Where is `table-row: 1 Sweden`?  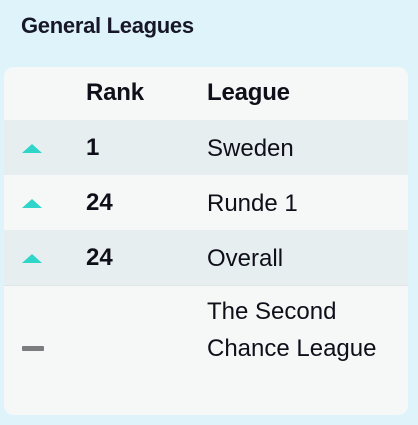 table-row: 1 Sweden is located at coordinates (206, 147).